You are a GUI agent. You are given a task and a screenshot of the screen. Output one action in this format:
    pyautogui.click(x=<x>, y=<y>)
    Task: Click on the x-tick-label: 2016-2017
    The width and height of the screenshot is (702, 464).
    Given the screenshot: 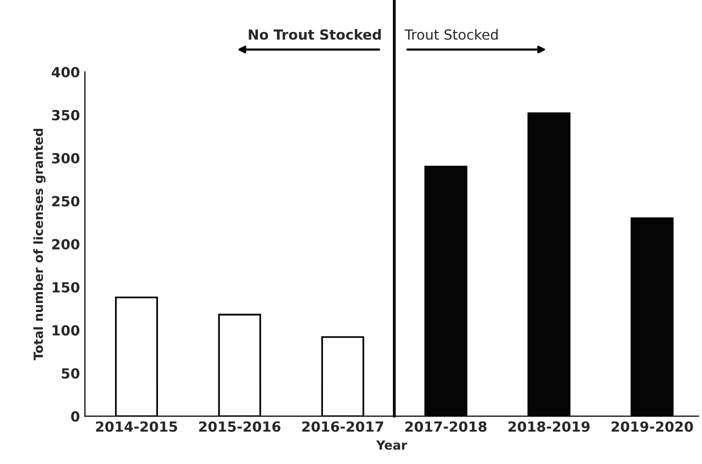 What is the action you would take?
    pyautogui.click(x=343, y=426)
    